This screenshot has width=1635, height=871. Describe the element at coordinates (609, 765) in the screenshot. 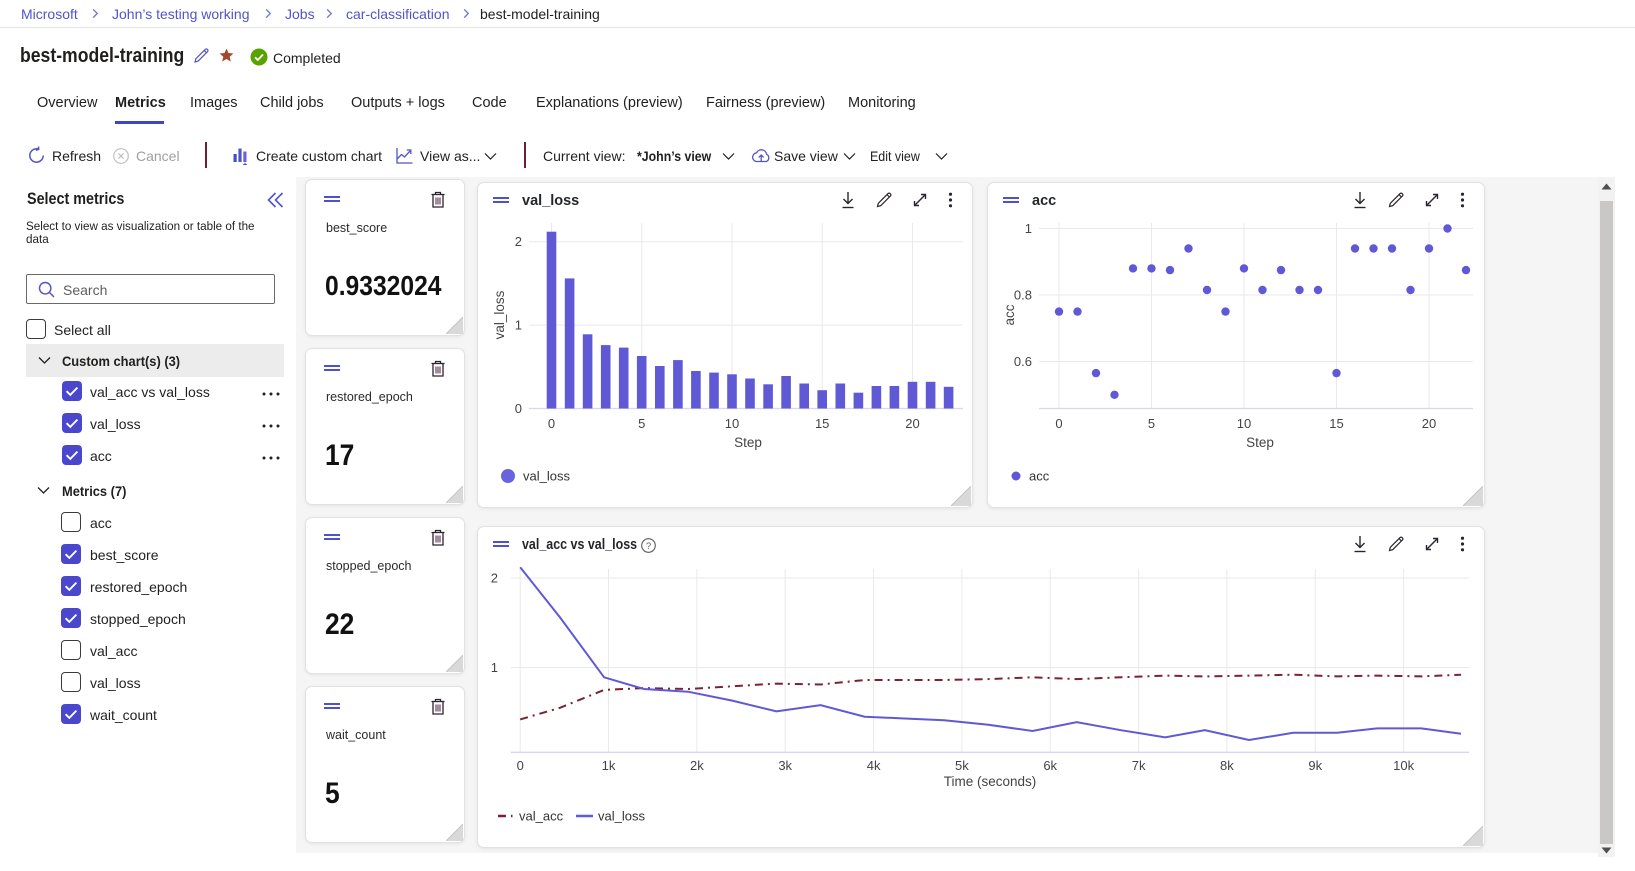

I see `svg-text: 1k` at that location.